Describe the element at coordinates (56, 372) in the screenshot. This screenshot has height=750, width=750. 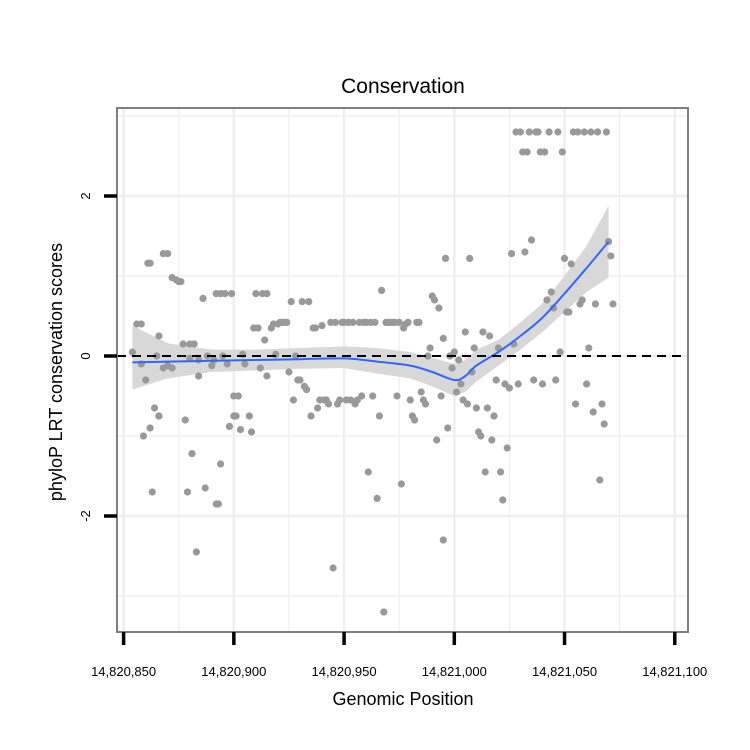
I see `y-axis-label: phyloP LRT conservation scores` at that location.